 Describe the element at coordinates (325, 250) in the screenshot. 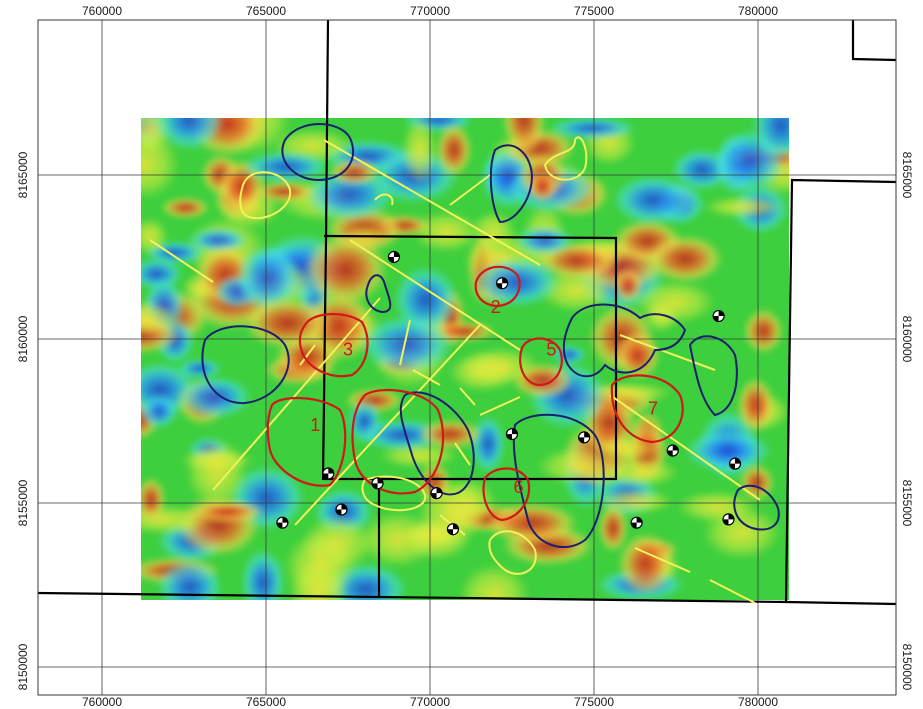

I see `boundary-line-west` at that location.